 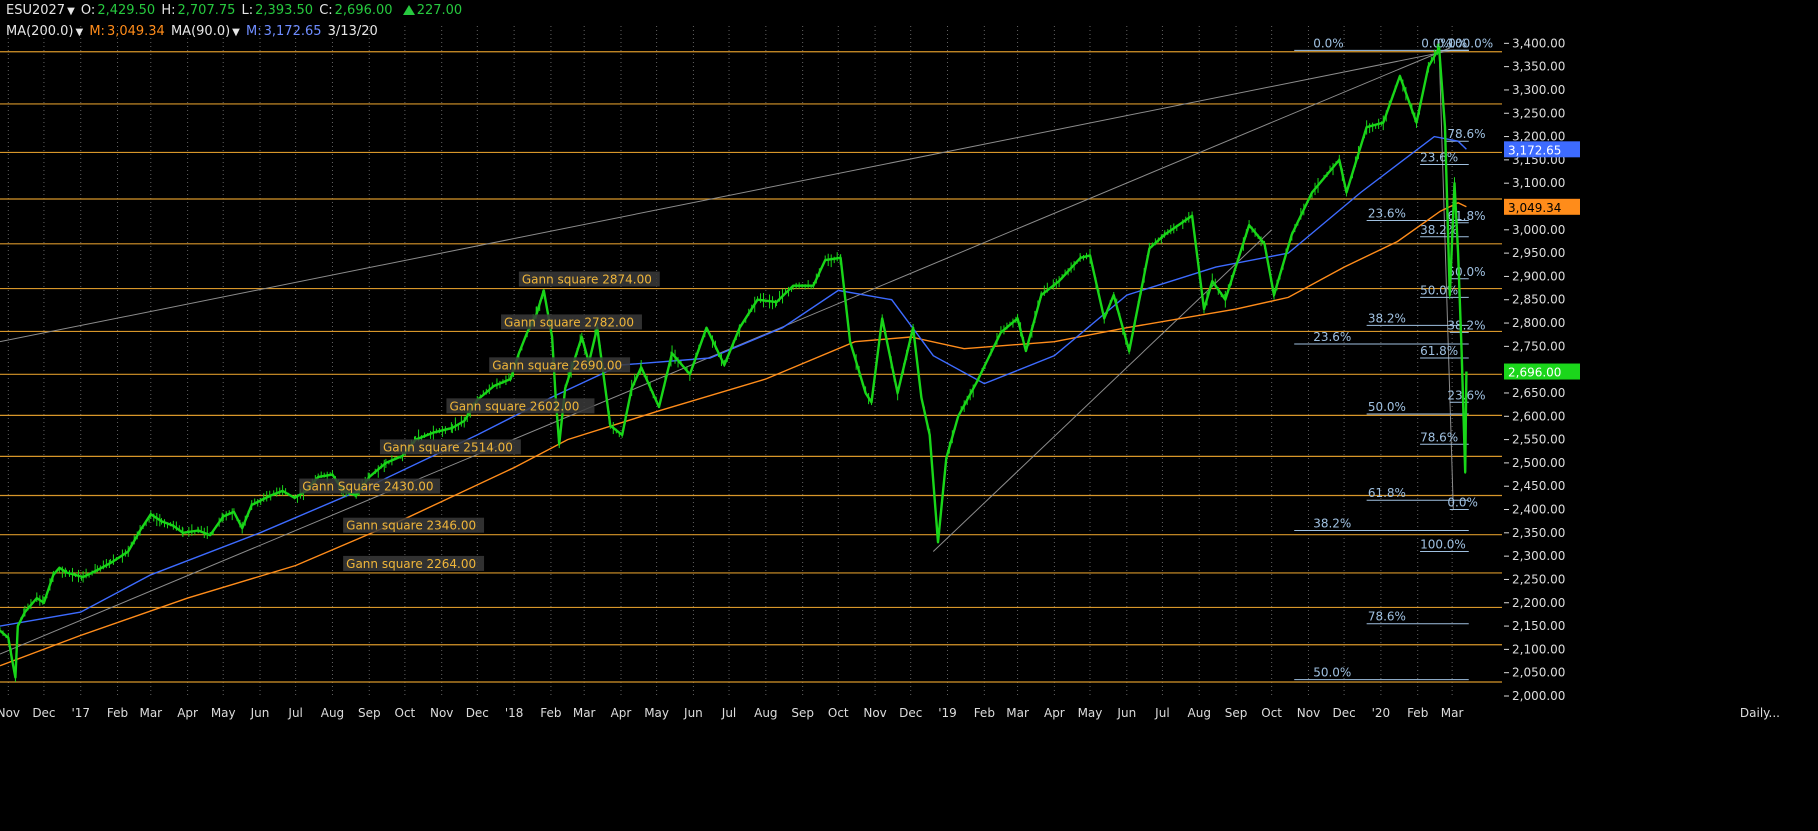 I want to click on ma200-dropdown-icon: ▼, so click(x=79, y=32).